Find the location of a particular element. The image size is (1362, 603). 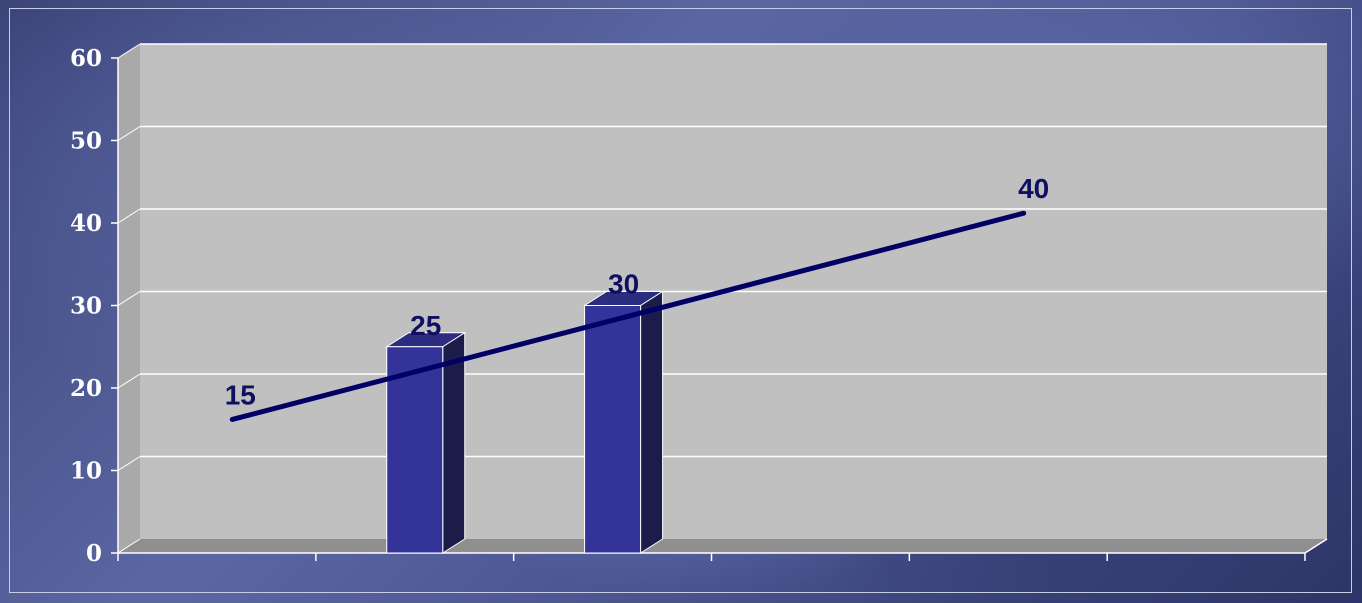

y-tick-label: 0 is located at coordinates (94, 553).